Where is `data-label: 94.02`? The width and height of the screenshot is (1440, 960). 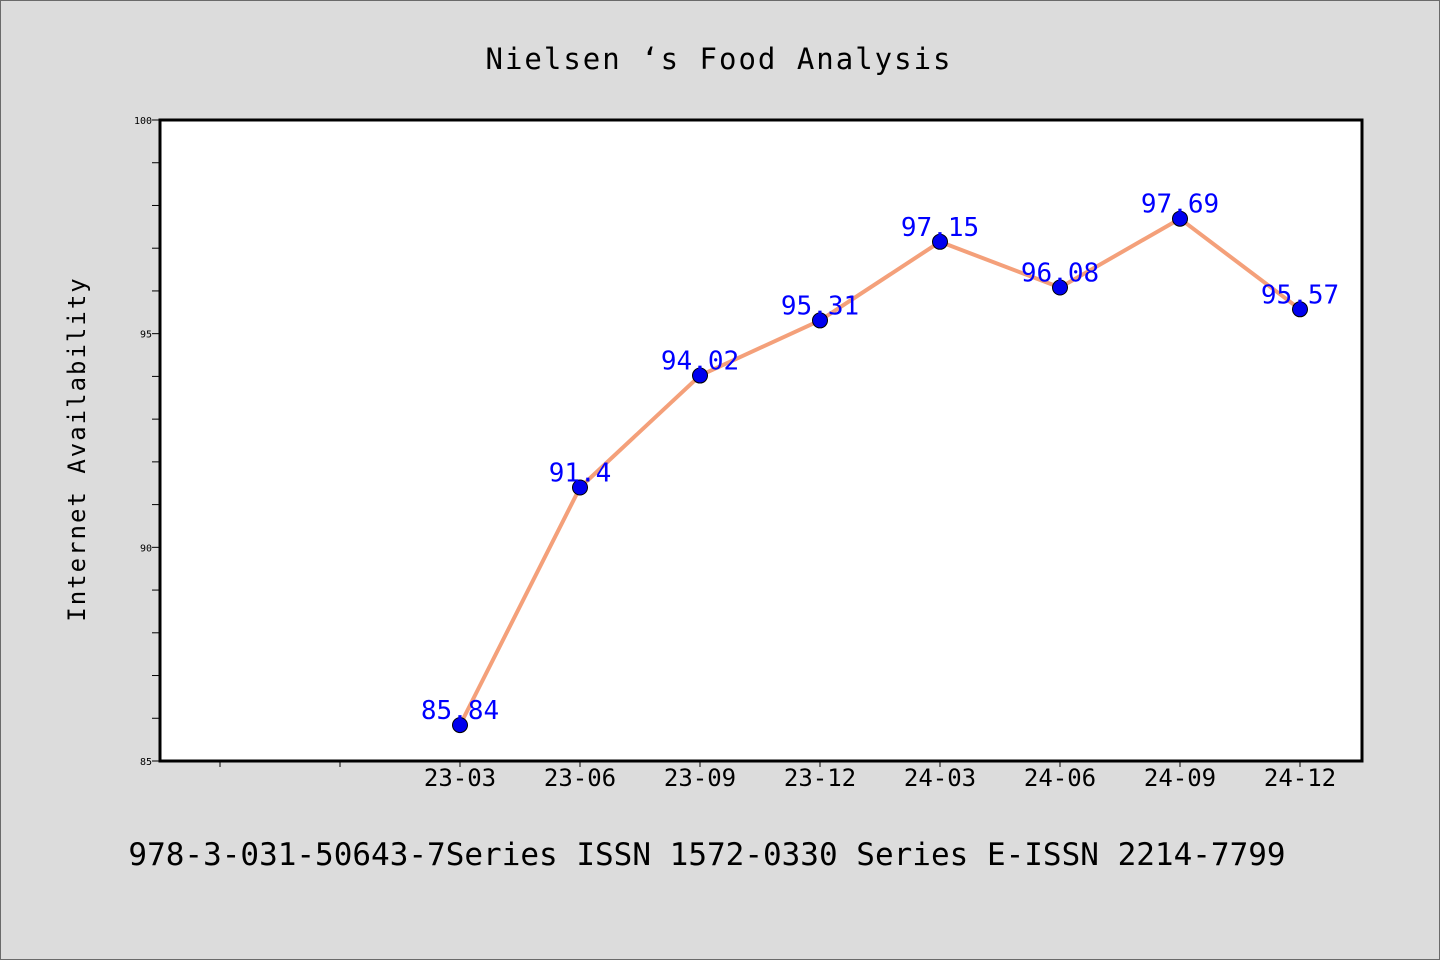
data-label: 94.02 is located at coordinates (700, 362).